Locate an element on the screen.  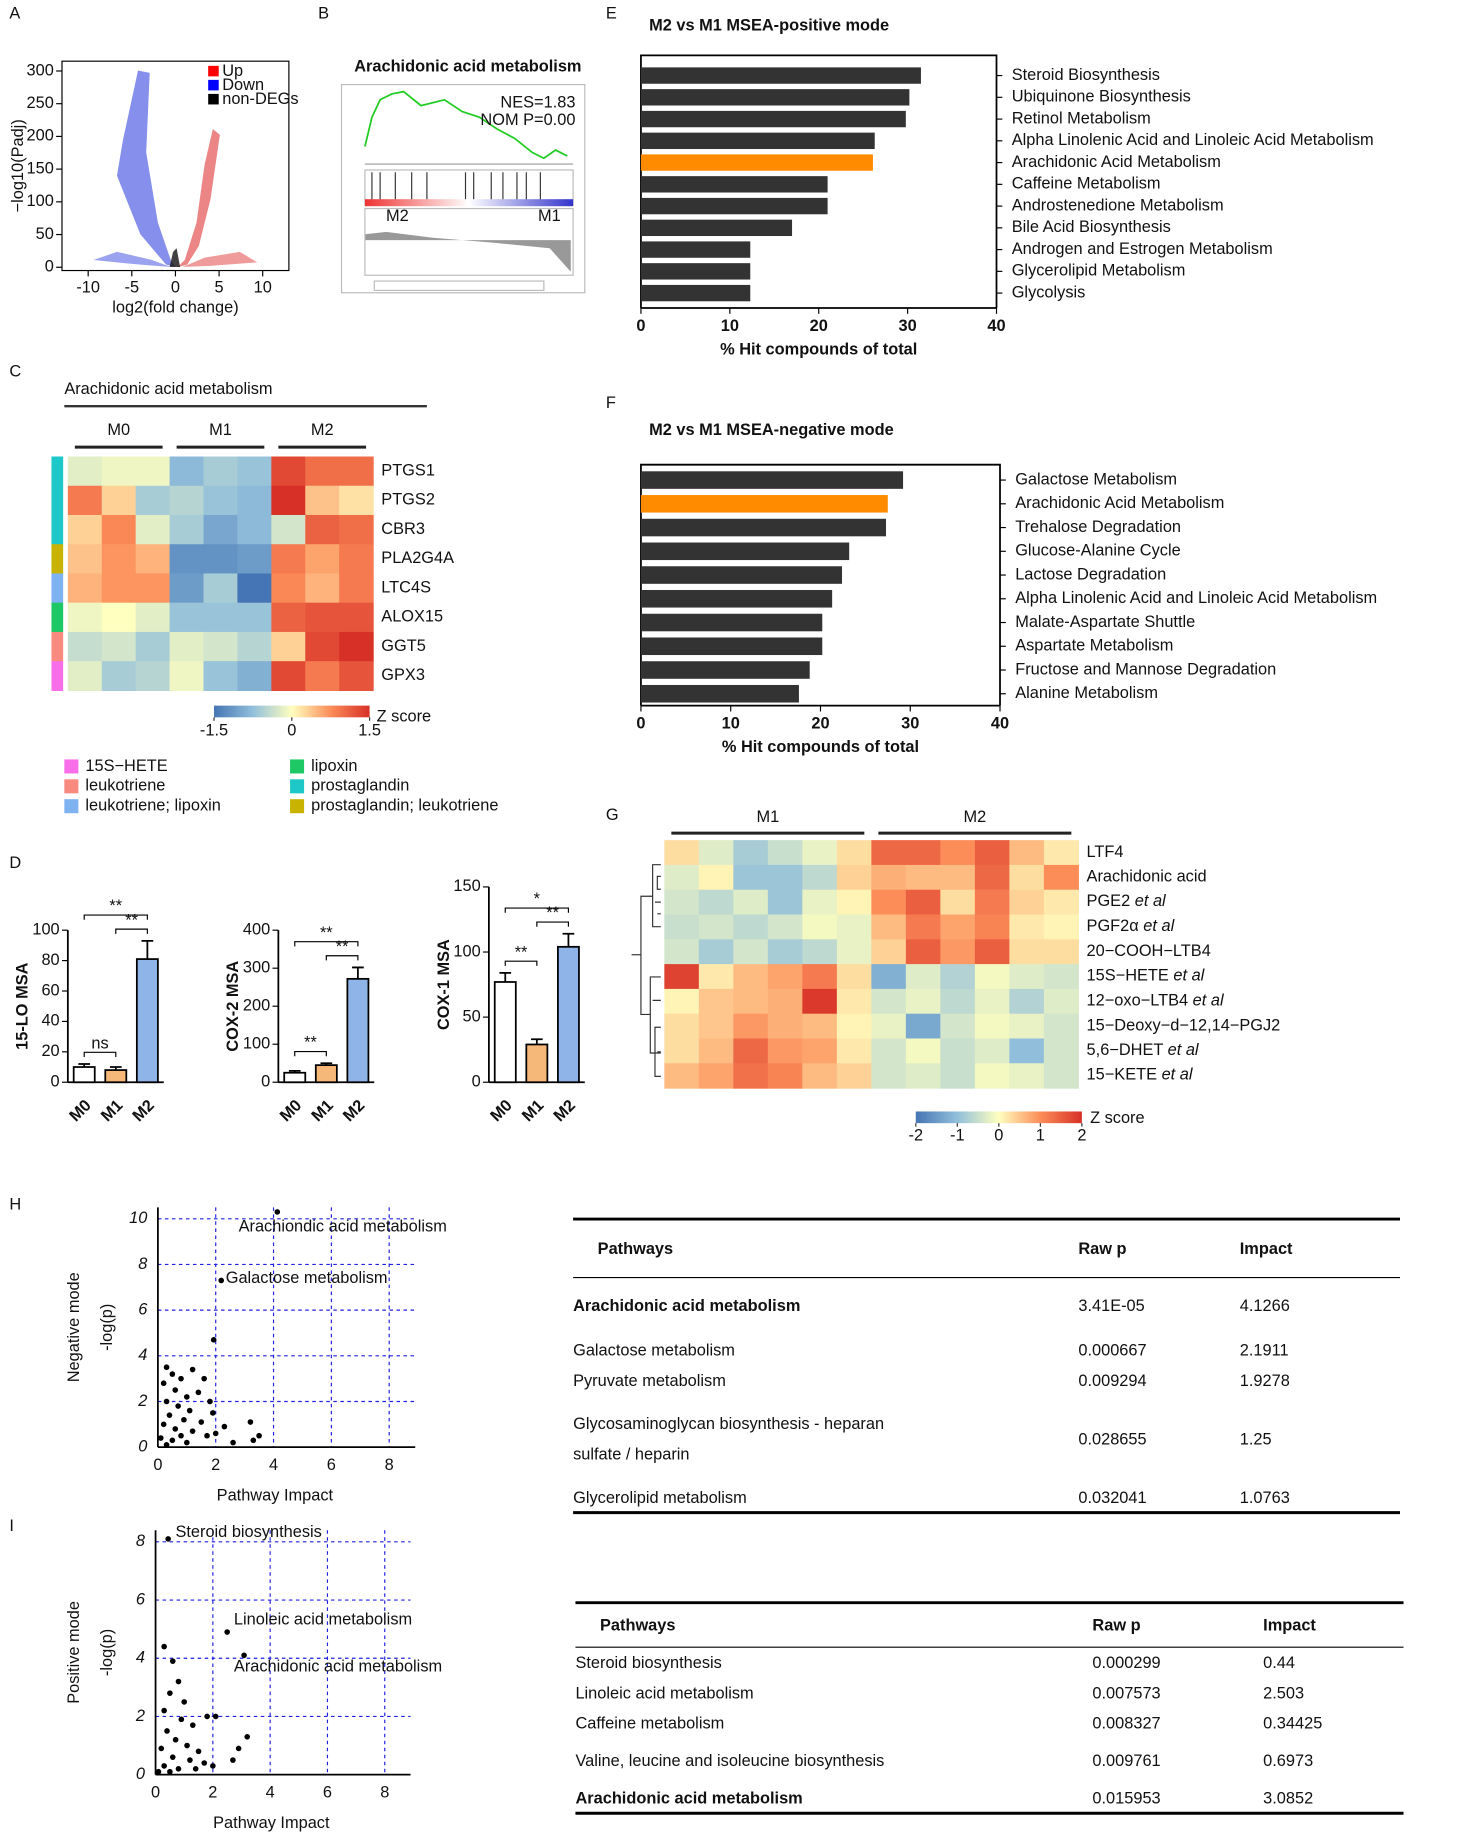
row-label: PTGS1 is located at coordinates (408, 470).